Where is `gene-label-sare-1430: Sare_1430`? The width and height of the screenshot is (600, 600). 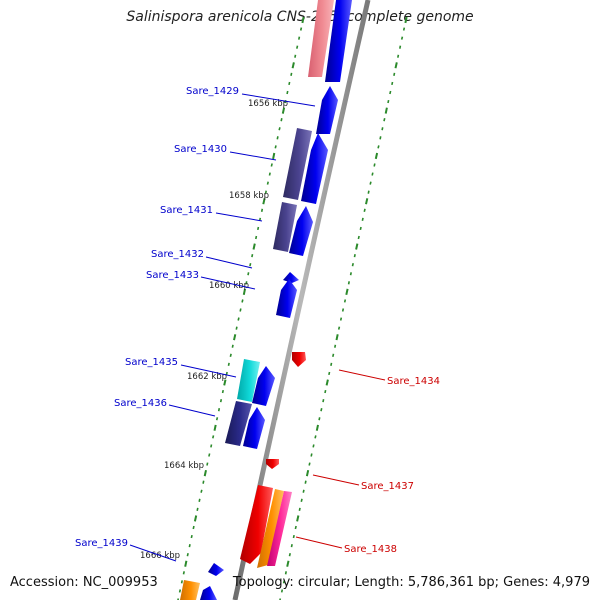 gene-label-sare-1430: Sare_1430 is located at coordinates (200, 149).